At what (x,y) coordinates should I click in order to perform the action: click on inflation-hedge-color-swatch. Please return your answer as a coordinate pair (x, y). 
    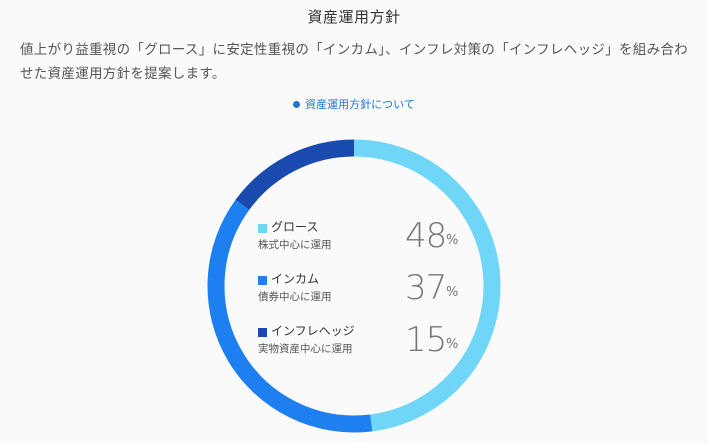
    Looking at the image, I should click on (262, 332).